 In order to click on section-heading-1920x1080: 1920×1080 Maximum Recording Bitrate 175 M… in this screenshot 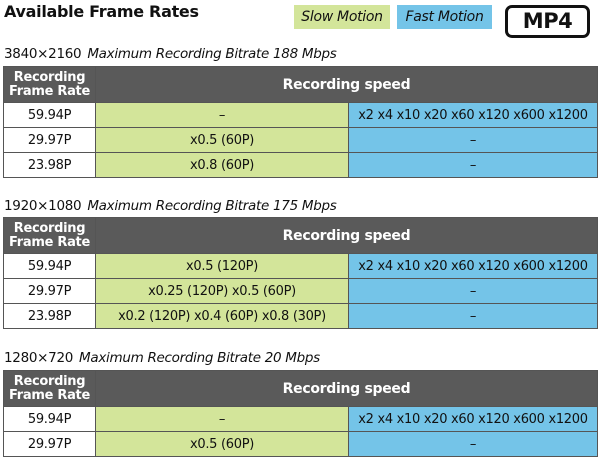, I will do `click(170, 206)`.